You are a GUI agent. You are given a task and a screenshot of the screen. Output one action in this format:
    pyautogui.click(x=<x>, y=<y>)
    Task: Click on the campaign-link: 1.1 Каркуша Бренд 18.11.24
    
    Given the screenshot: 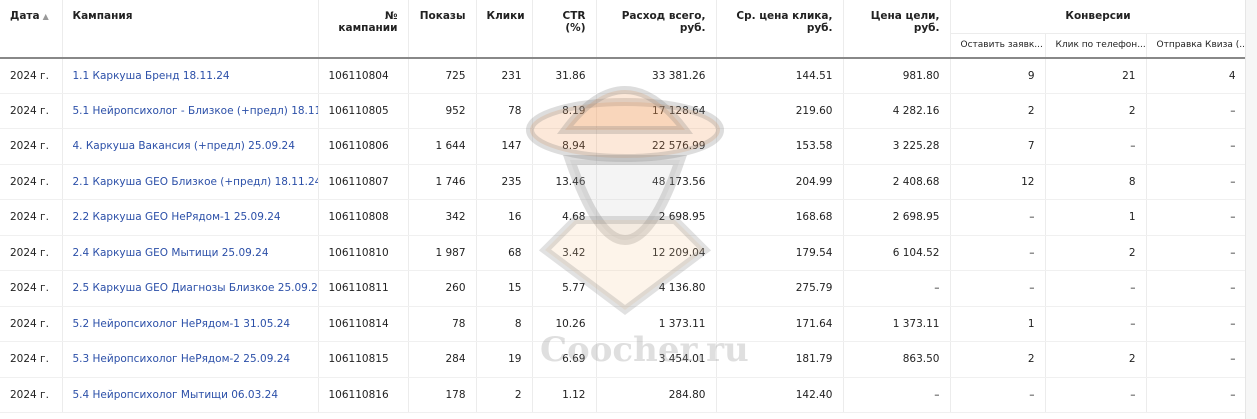 What is the action you would take?
    pyautogui.click(x=190, y=75)
    